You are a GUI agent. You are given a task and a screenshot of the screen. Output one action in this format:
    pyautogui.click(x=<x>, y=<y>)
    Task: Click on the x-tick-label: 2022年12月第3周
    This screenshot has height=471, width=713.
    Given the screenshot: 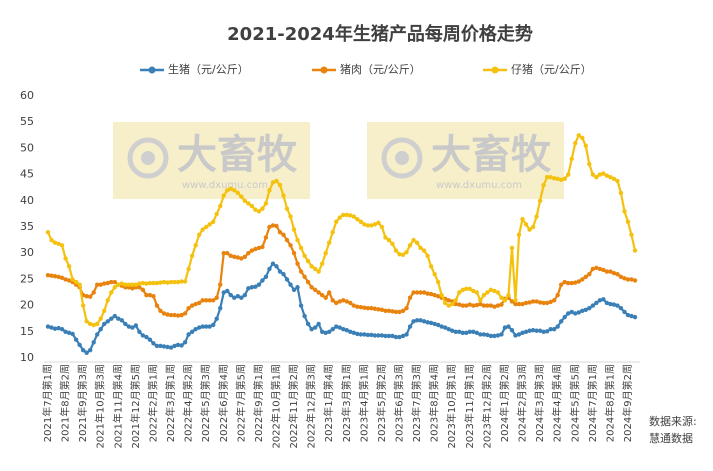 What is the action you would take?
    pyautogui.click(x=311, y=406)
    